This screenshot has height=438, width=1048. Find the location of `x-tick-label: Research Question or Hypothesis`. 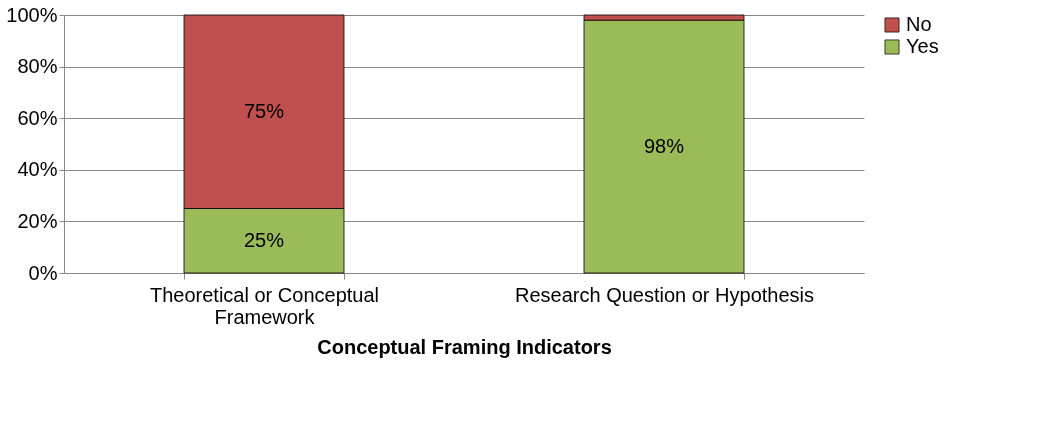

x-tick-label: Research Question or Hypothesis is located at coordinates (664, 294).